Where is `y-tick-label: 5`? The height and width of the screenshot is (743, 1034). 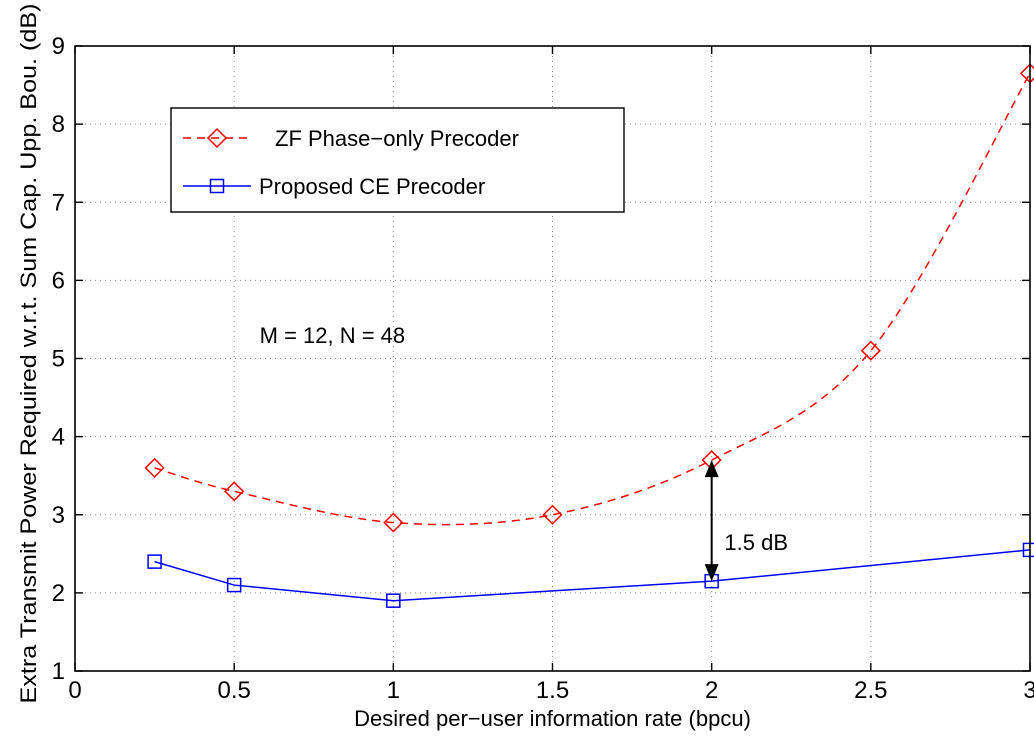 y-tick-label: 5 is located at coordinates (58, 359).